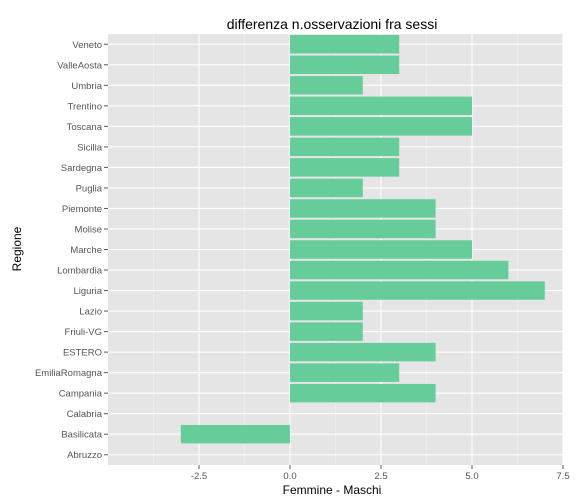 This screenshot has width=576, height=504. What do you see at coordinates (332, 24) in the screenshot?
I see `chart-title: differenza n.osservazioni fra sessi` at bounding box center [332, 24].